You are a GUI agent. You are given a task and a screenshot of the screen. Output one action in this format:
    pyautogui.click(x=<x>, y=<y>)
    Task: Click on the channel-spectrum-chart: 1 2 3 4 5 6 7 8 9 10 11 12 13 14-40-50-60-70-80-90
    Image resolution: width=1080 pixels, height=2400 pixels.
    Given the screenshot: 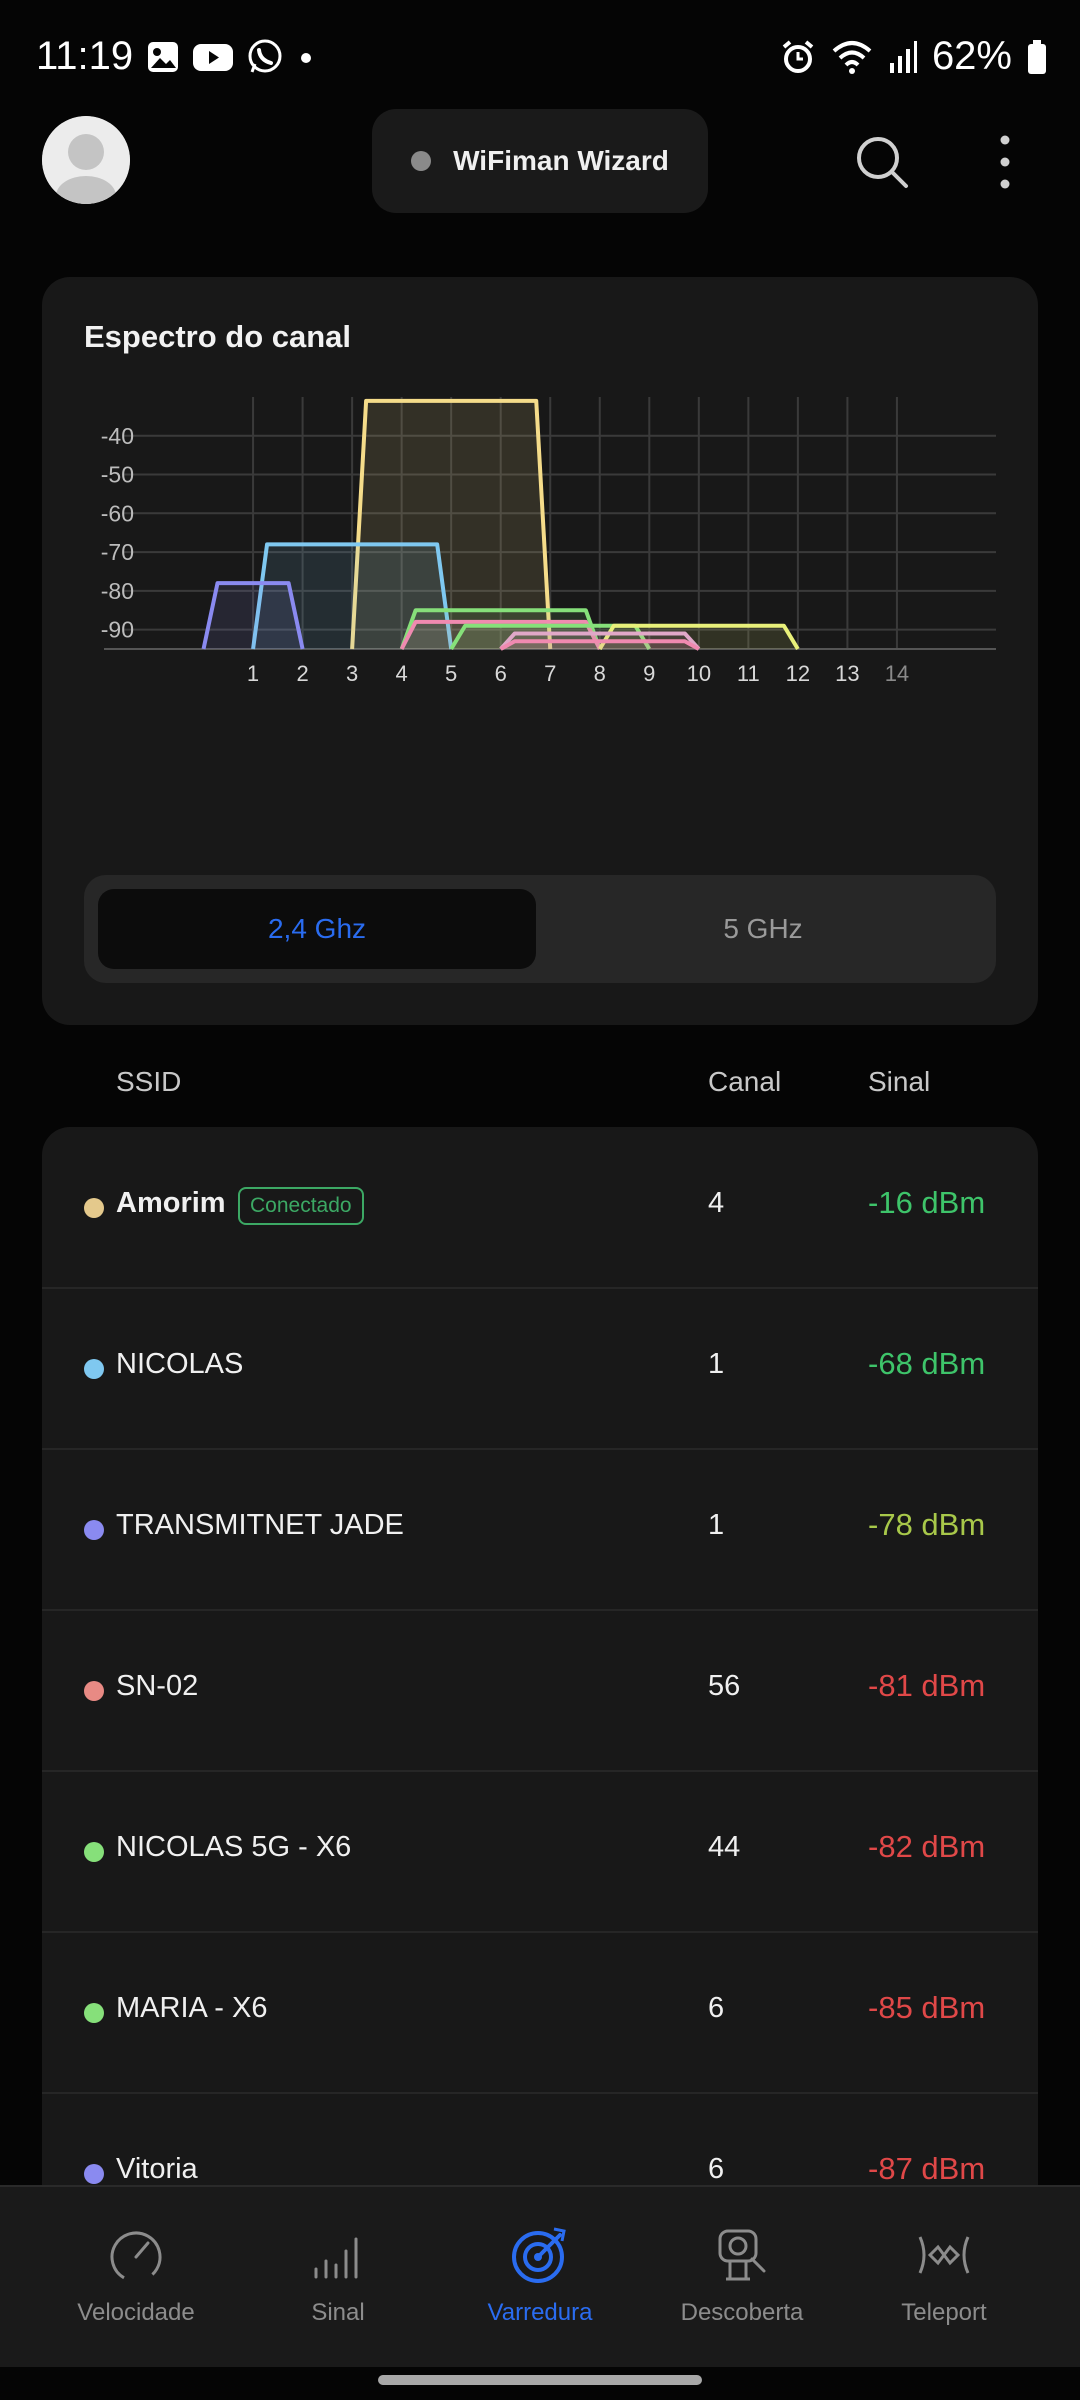 What is the action you would take?
    pyautogui.click(x=548, y=541)
    